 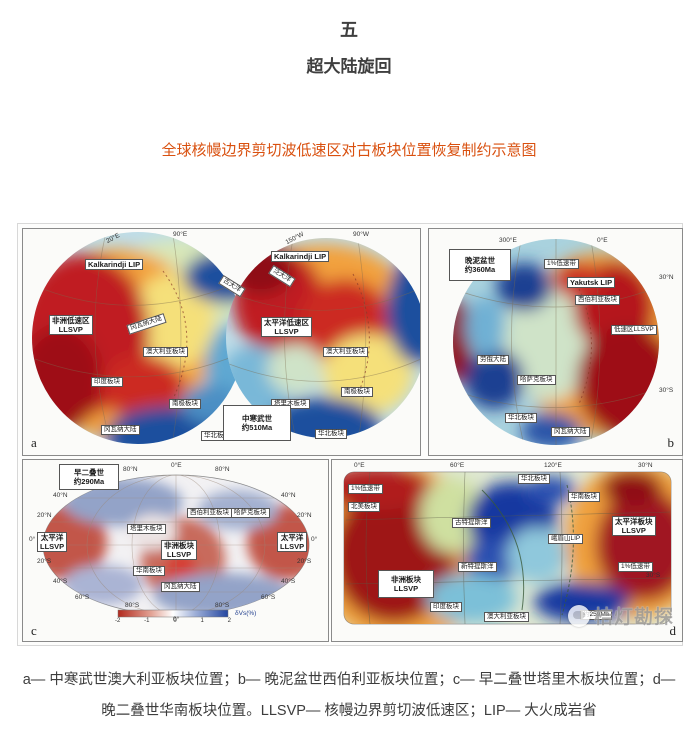 What do you see at coordinates (349, 711) in the screenshot?
I see `figure-caption-line2: 晚二叠世华南板块位置。LLSVP— 核幔边界剪切波低速区；LIP— 大火成岩省` at bounding box center [349, 711].